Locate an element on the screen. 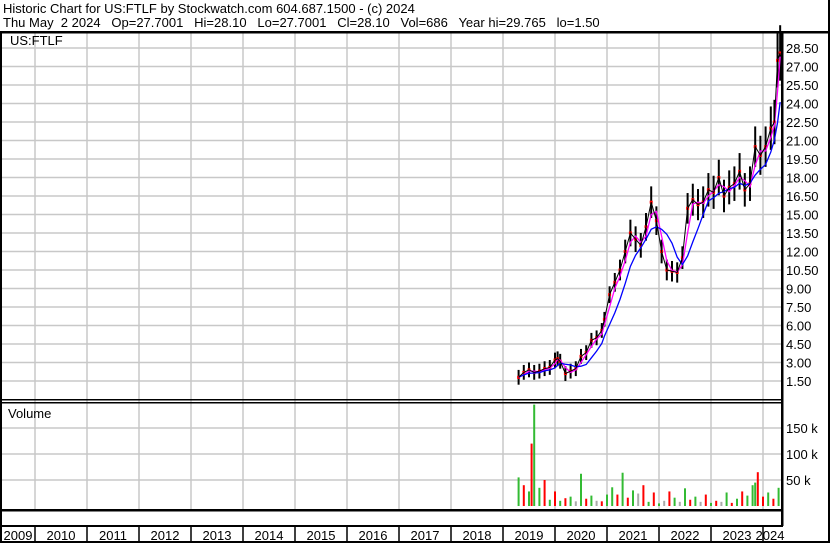 Image resolution: width=830 pixels, height=543 pixels. y-tick-label: 9.00 is located at coordinates (798, 289).